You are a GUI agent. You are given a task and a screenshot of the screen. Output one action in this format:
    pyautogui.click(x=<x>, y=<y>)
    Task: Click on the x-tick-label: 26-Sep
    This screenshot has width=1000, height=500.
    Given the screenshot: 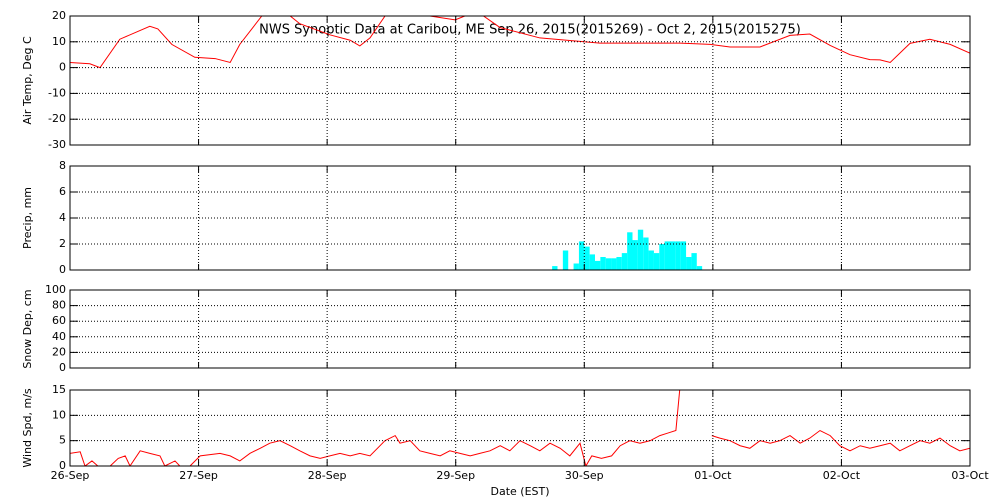 What is the action you would take?
    pyautogui.click(x=70, y=475)
    